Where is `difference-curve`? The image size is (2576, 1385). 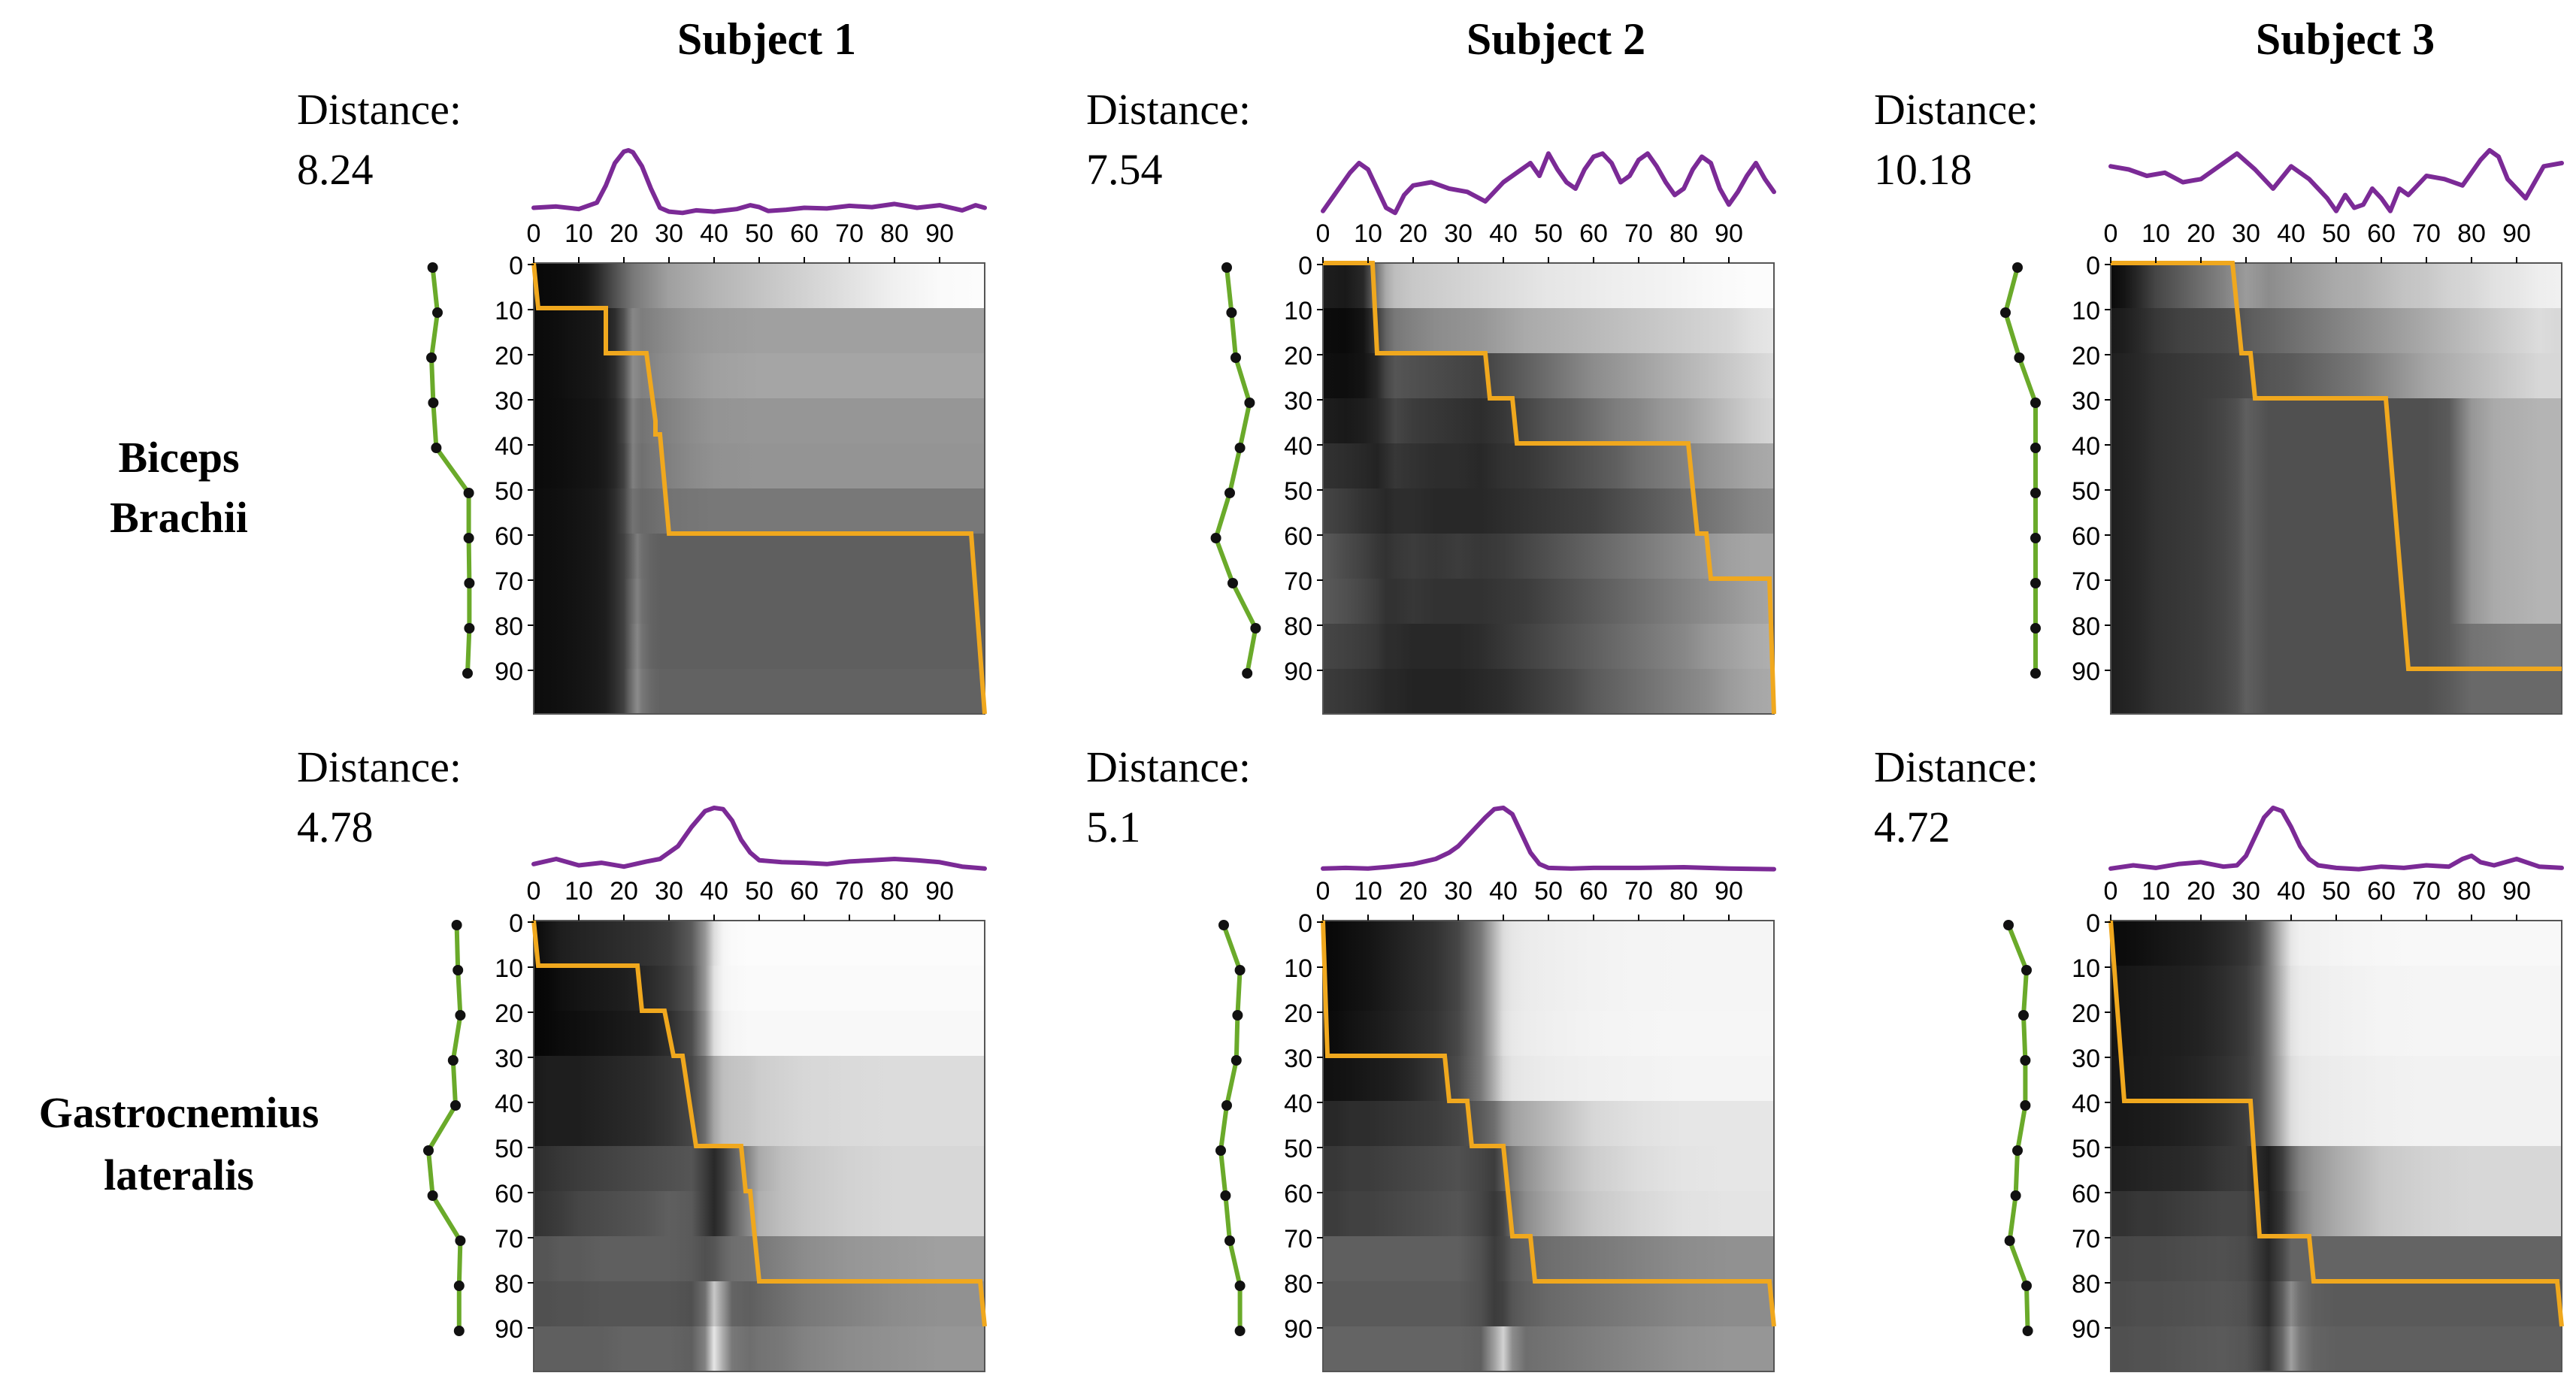
difference-curve is located at coordinates (1548, 839).